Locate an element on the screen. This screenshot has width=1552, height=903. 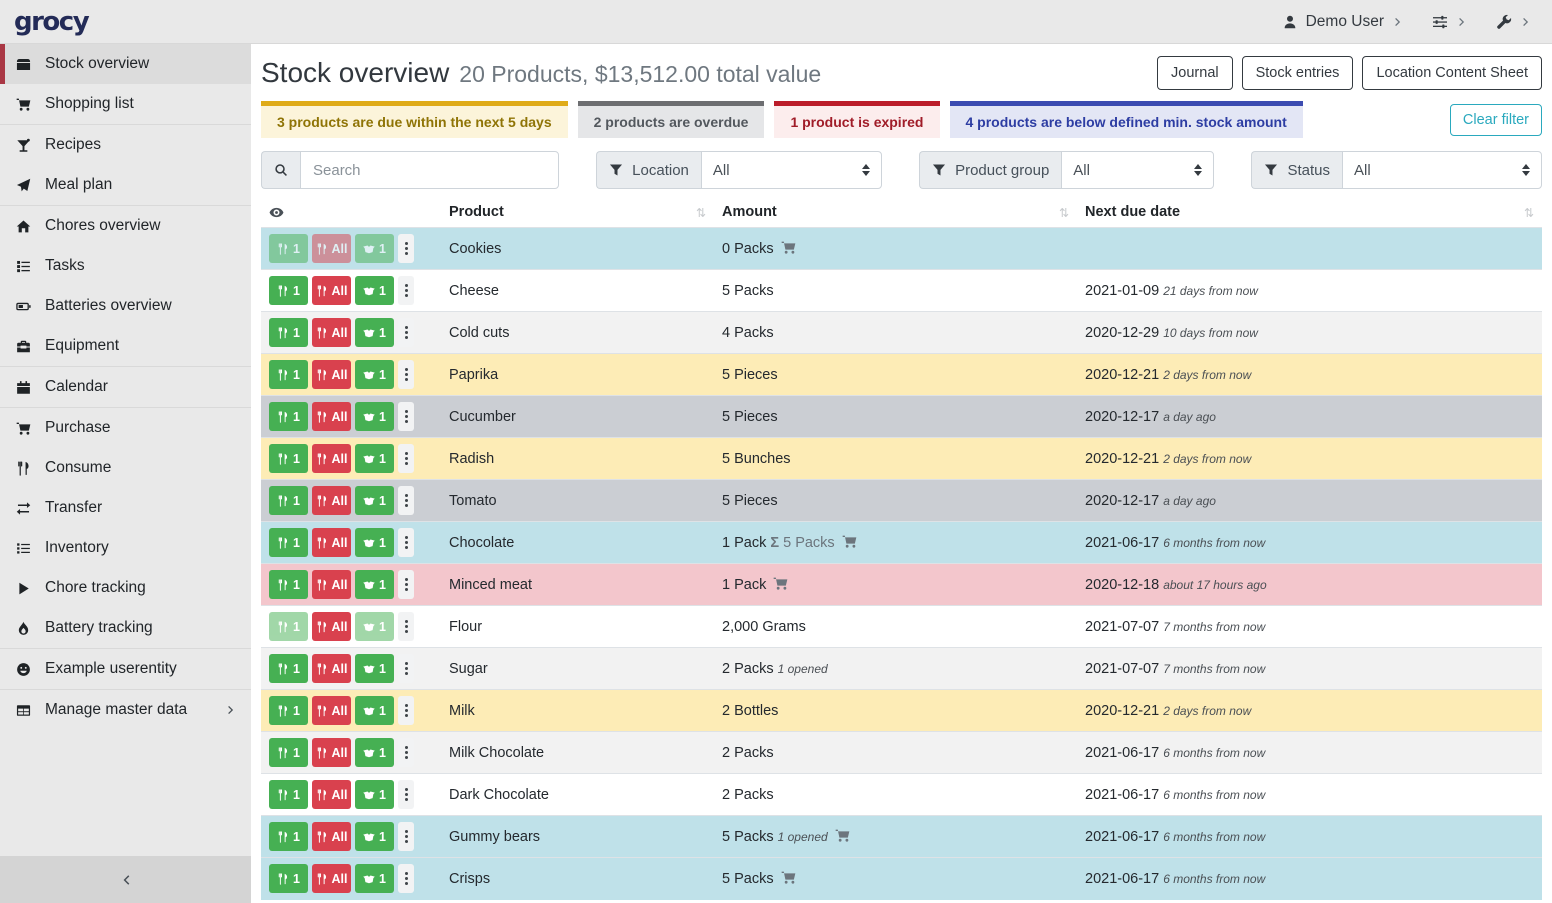
sidebar-item-stock-overview: Stock overview is located at coordinates (125, 64).